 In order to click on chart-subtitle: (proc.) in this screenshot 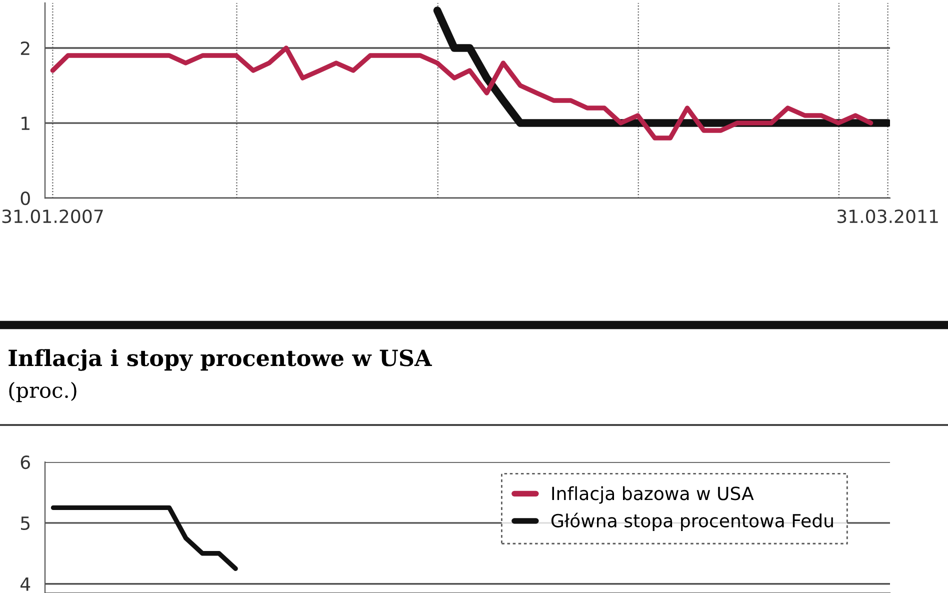, I will do `click(42, 392)`.